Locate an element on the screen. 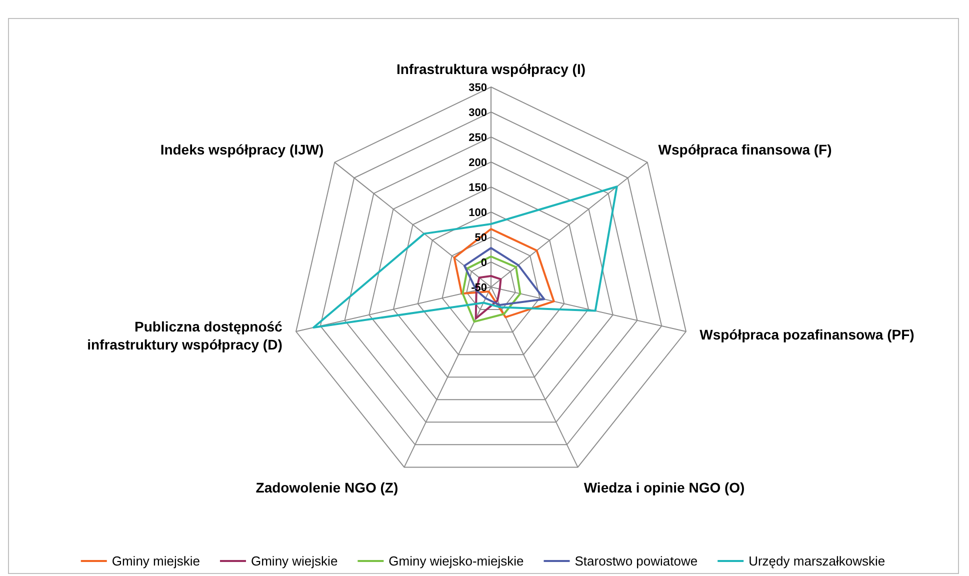  spoke-label: Współpraca finansowa (F) is located at coordinates (745, 149).